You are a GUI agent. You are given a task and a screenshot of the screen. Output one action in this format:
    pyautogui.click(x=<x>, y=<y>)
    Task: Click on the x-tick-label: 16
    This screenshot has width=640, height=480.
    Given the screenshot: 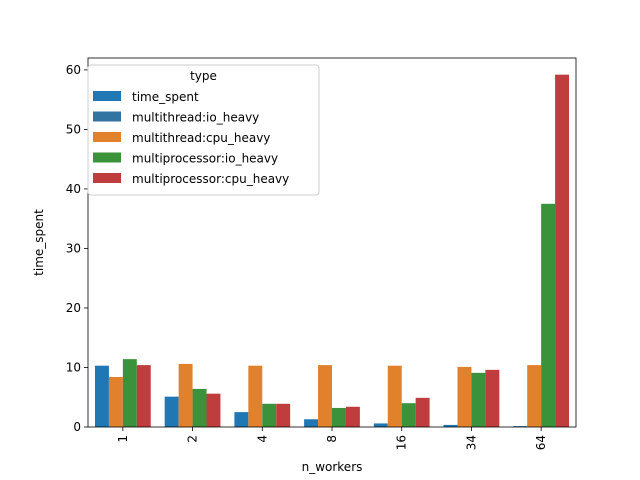 What is the action you would take?
    pyautogui.click(x=402, y=442)
    